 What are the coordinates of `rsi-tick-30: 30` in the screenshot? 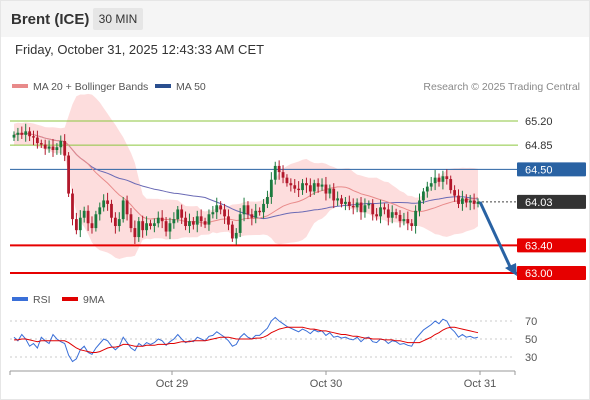 It's located at (531, 358).